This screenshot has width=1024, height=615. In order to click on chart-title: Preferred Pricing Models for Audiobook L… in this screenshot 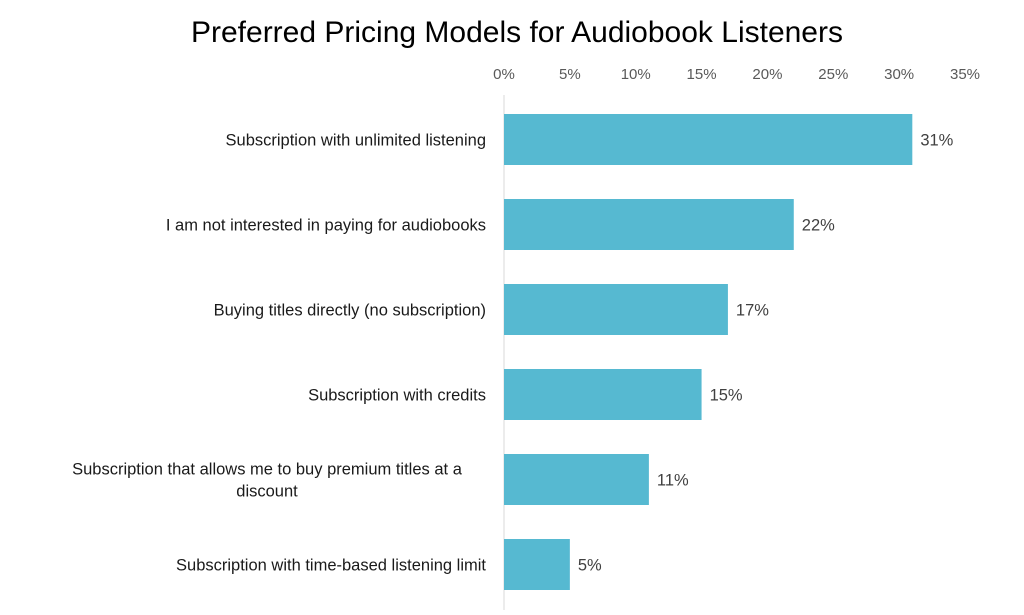, I will do `click(517, 32)`.